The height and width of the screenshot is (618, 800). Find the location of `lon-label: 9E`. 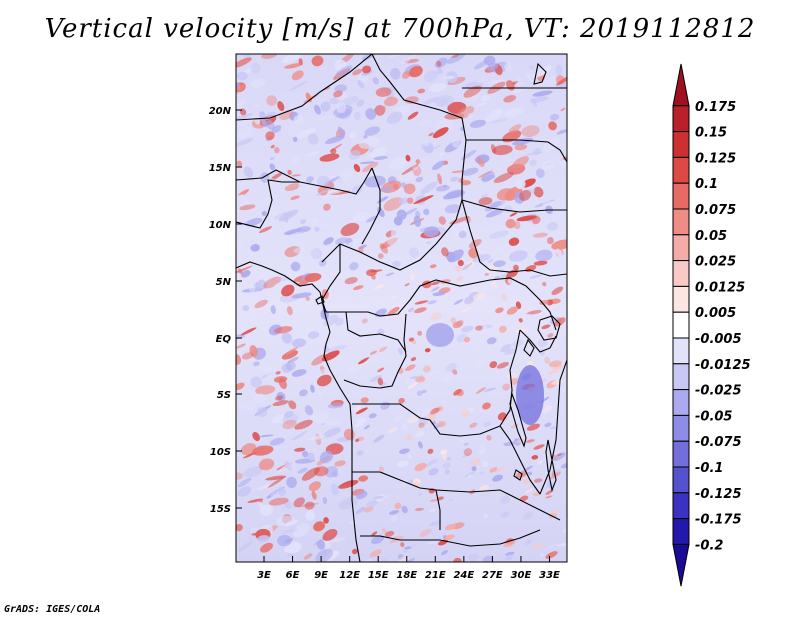

lon-label: 9E is located at coordinates (321, 575).